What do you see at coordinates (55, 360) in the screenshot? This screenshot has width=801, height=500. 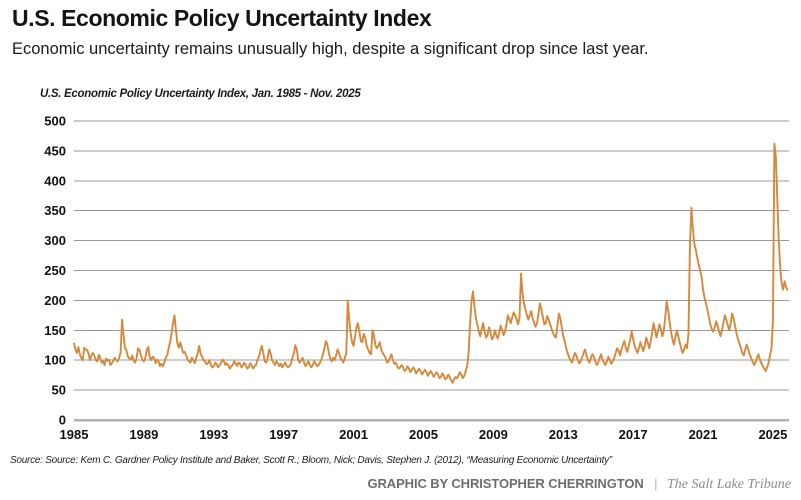 I see `y-tick-label: 100` at bounding box center [55, 360].